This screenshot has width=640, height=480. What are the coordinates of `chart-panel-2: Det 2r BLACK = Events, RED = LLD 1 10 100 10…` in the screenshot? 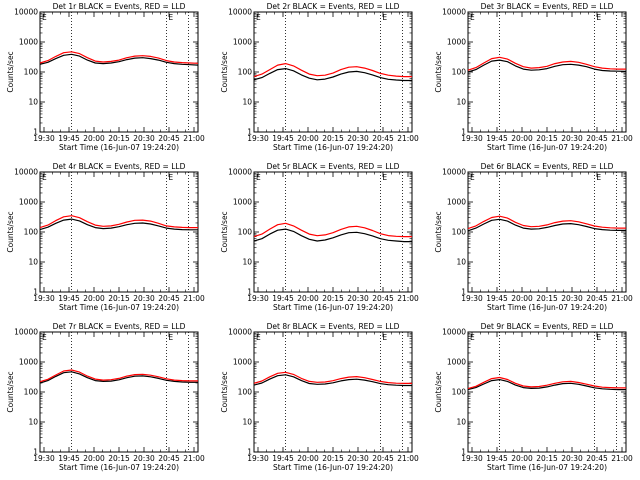 It's located at (319, 77).